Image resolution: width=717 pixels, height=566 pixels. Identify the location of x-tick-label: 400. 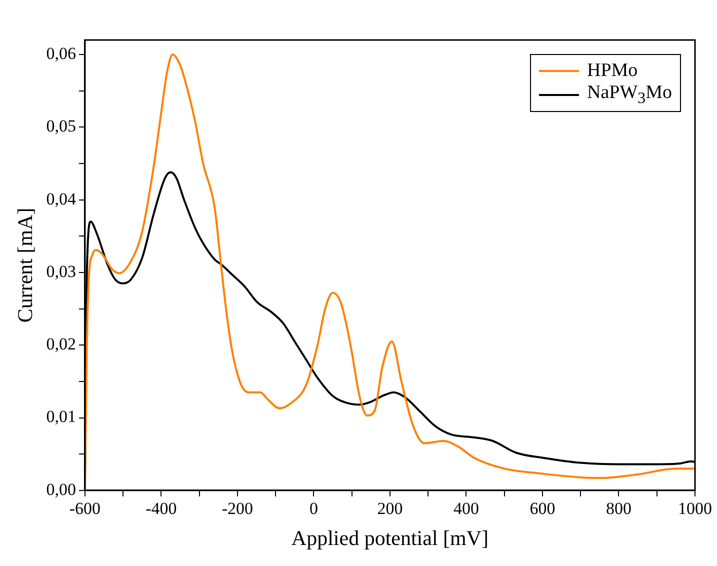
(466, 508).